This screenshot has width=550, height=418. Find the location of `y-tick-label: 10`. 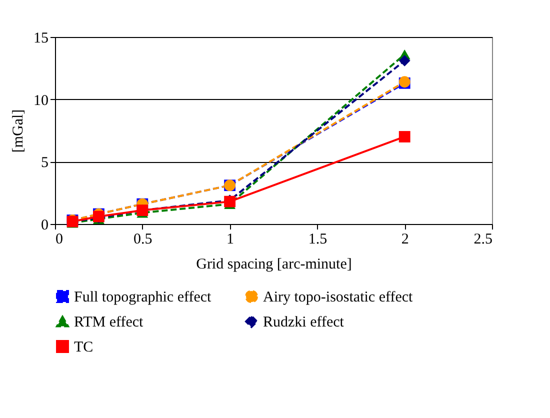

y-tick-label: 10 is located at coordinates (41, 100).